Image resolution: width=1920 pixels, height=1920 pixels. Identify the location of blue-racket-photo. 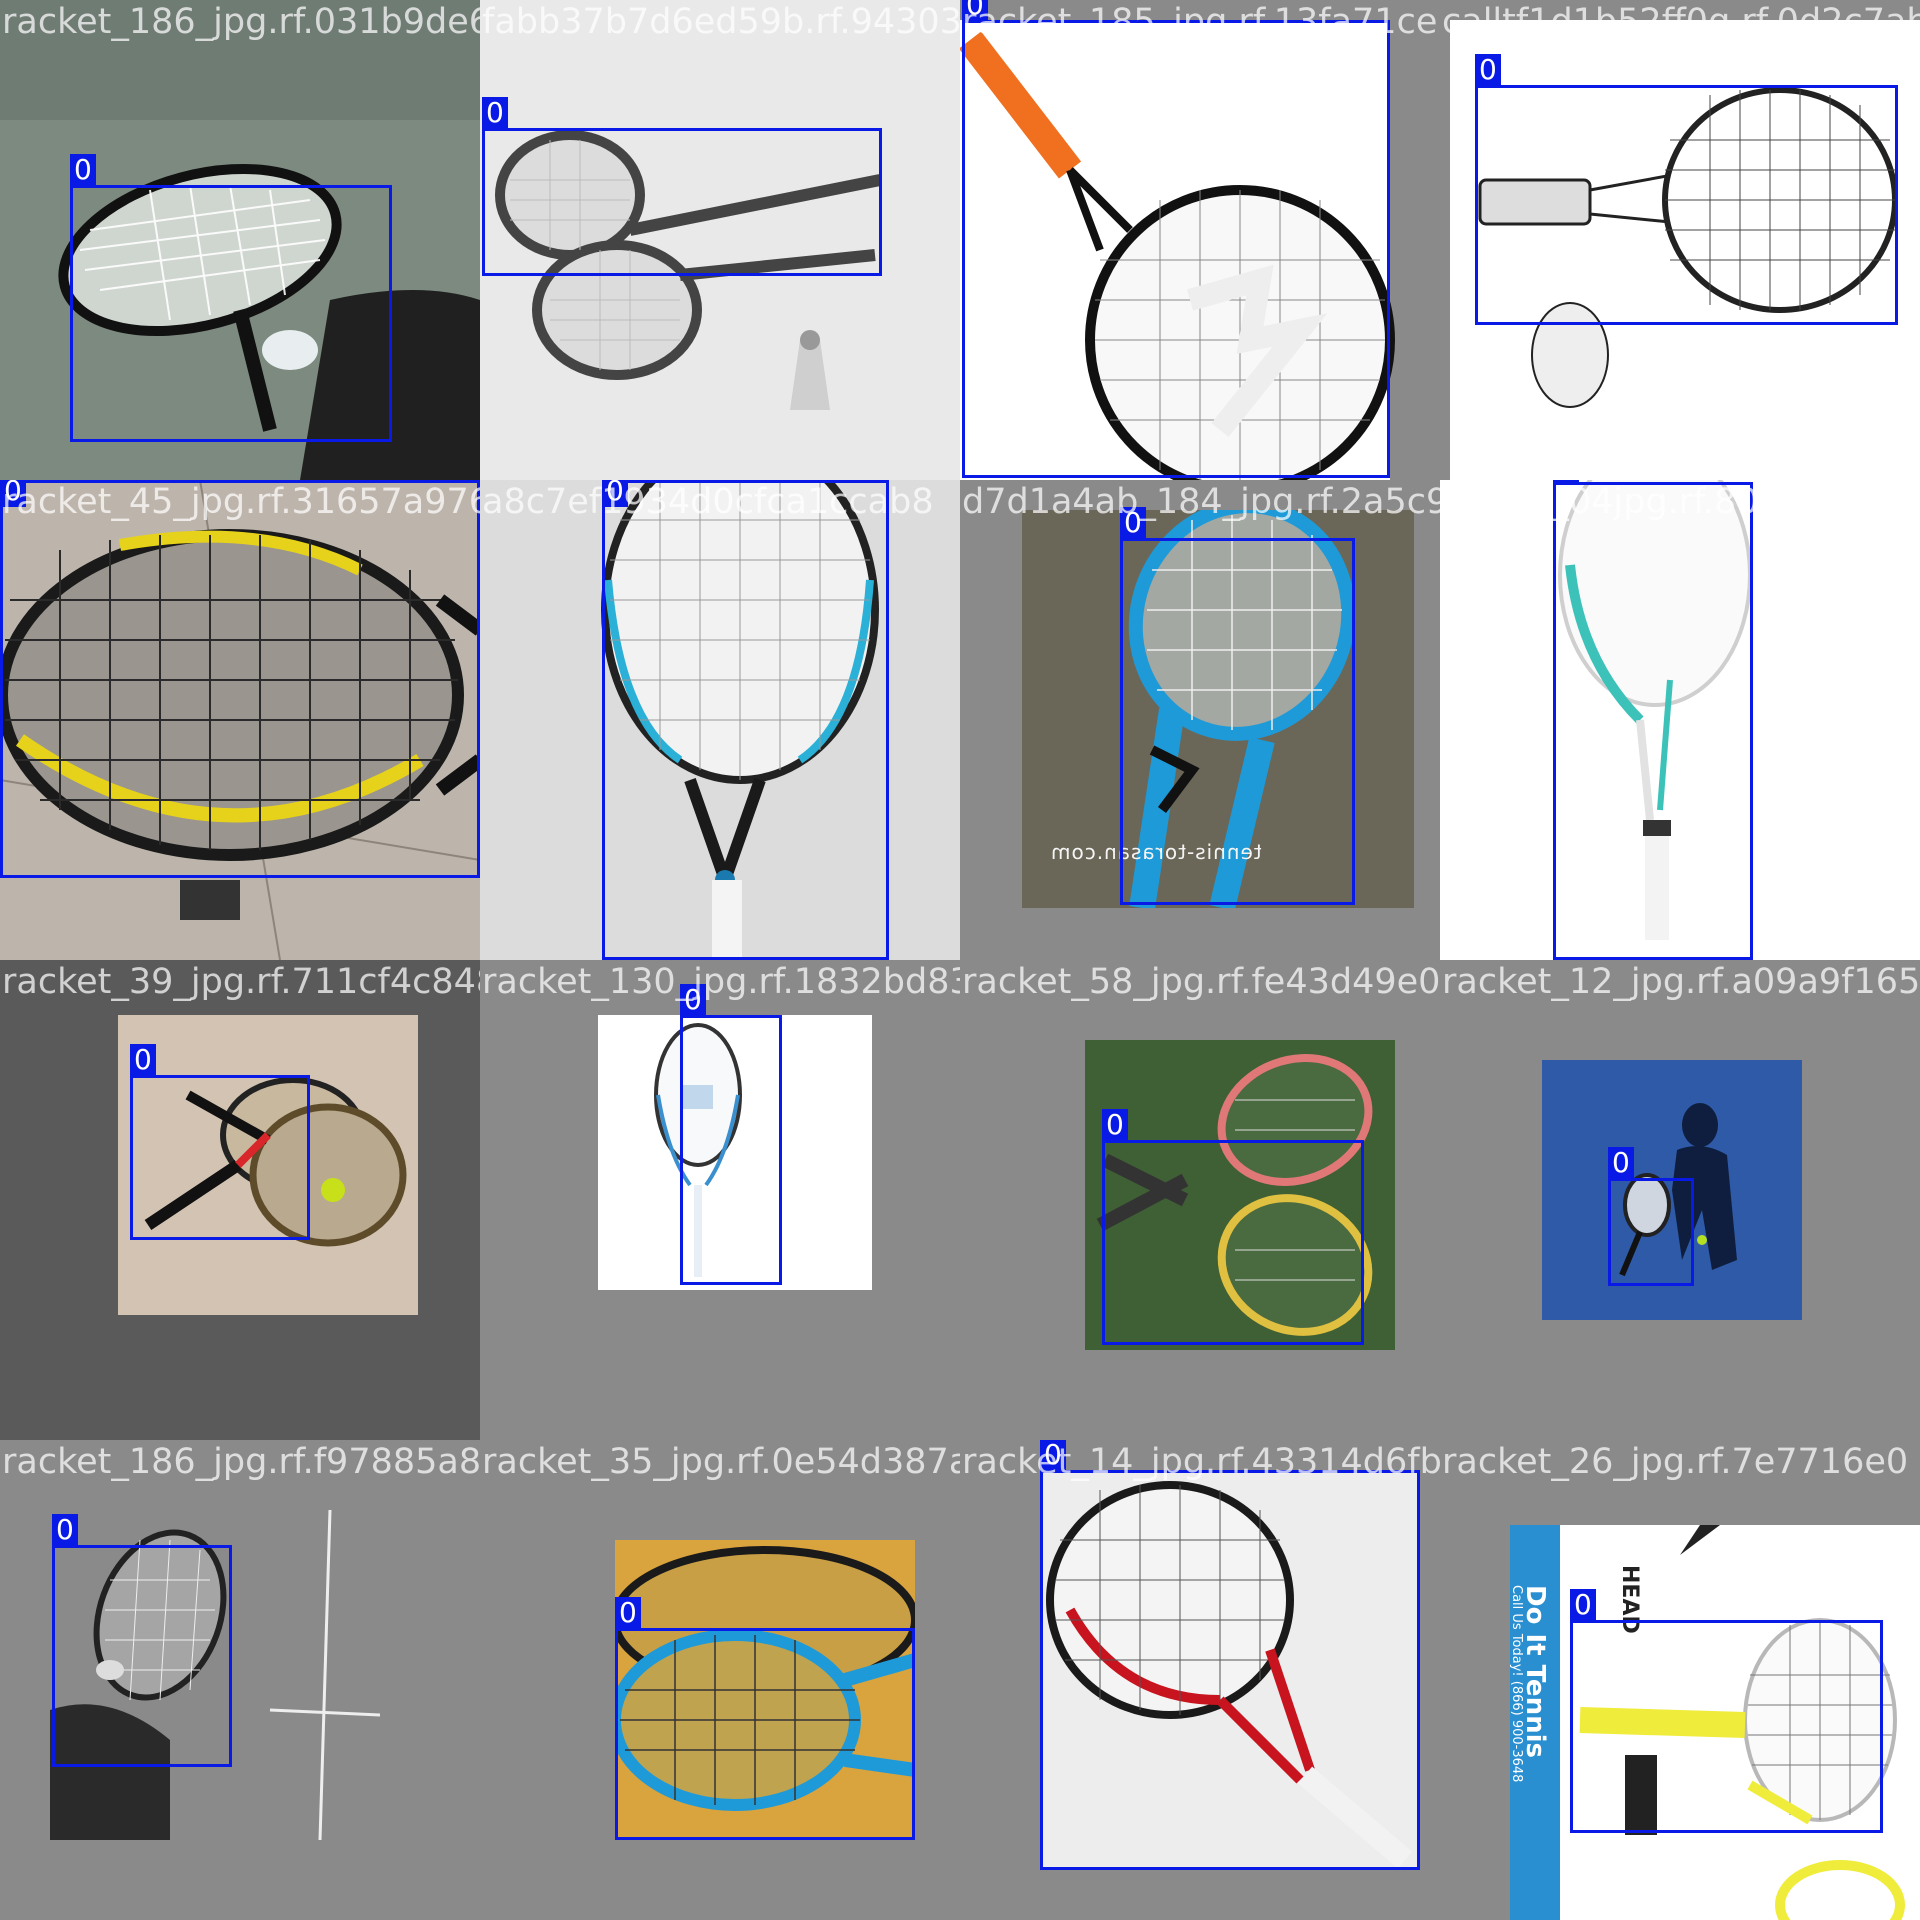
(1218, 709).